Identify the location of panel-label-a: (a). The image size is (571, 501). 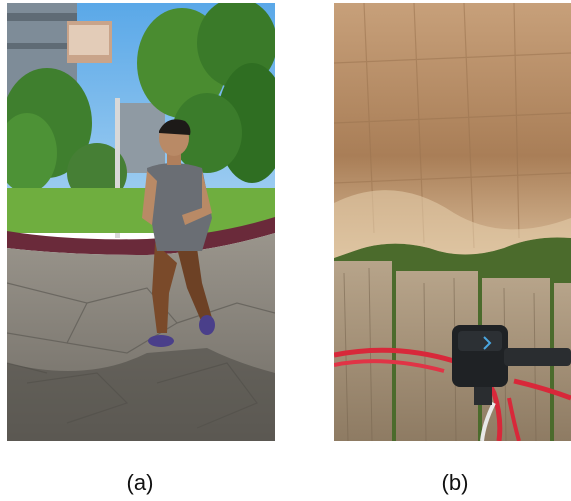
(140, 482).